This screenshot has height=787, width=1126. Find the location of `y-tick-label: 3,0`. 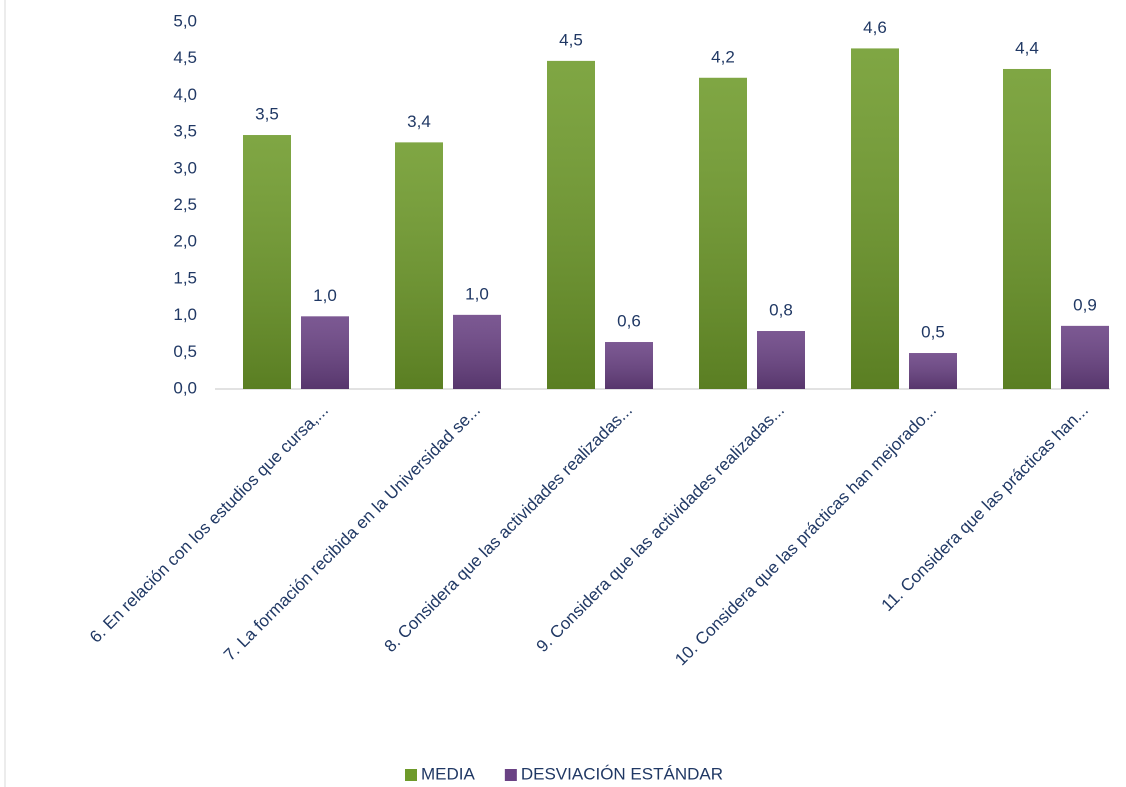

y-tick-label: 3,0 is located at coordinates (185, 167).